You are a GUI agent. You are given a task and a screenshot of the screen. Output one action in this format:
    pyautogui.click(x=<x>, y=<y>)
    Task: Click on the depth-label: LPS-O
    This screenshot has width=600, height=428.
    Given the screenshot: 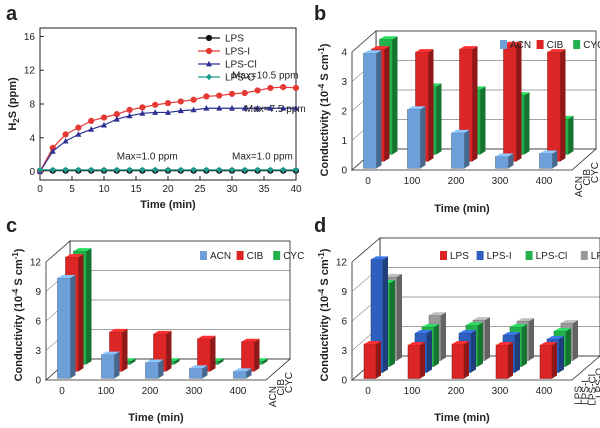 What is the action you would take?
    pyautogui.click(x=597, y=383)
    